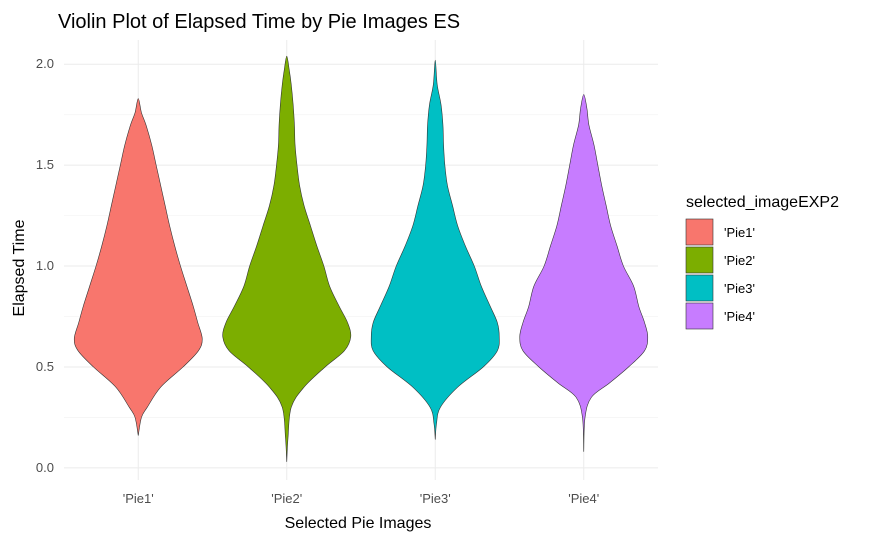 Image resolution: width=875 pixels, height=540 pixels. What do you see at coordinates (361, 498) in the screenshot?
I see `x-axis-ticks: 'Pie1' 'Pie2' 'Pie3' 'Pie4'` at bounding box center [361, 498].